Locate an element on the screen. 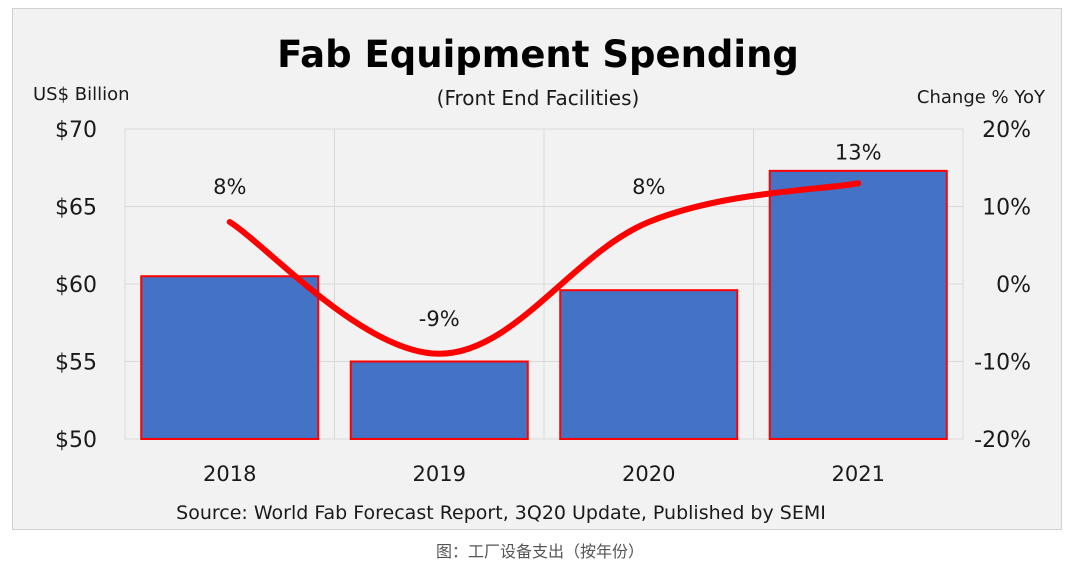  category-label: 2021 is located at coordinates (858, 474).